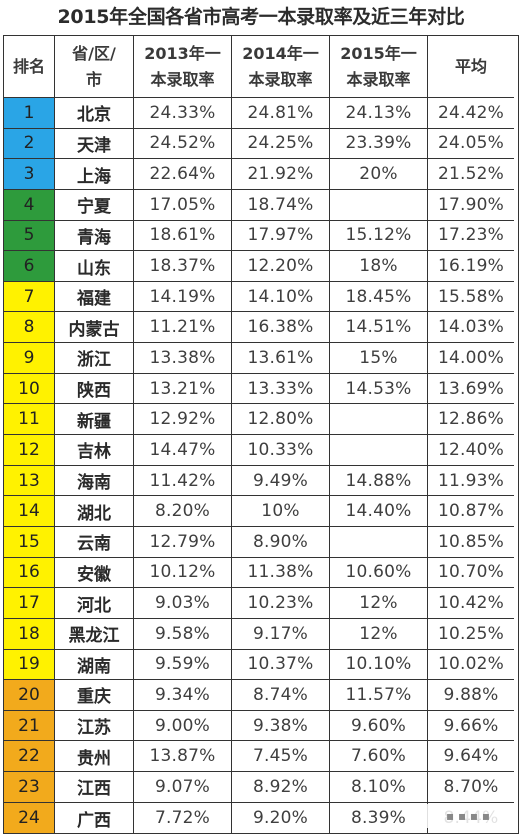 This screenshot has width=522, height=834. What do you see at coordinates (281, 634) in the screenshot?
I see `rate-2014-cell: 9.17%` at bounding box center [281, 634].